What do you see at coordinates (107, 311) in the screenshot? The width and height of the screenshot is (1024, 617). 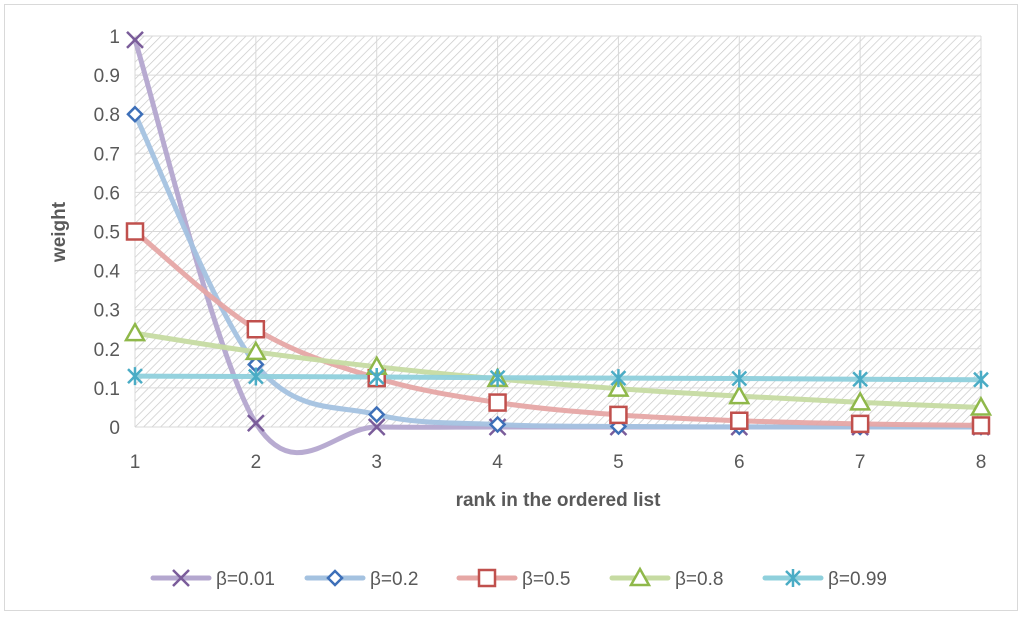 I see `y-tick-label: 0.3` at bounding box center [107, 311].